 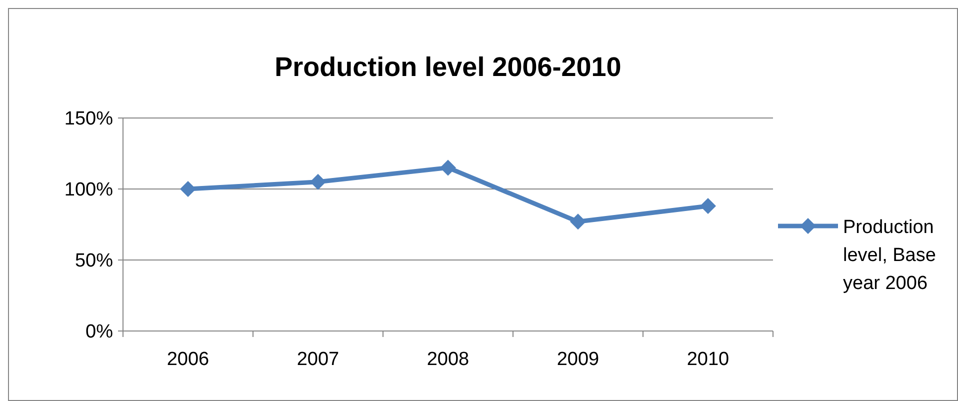 What do you see at coordinates (100, 332) in the screenshot?
I see `y-tick-label: 0%` at bounding box center [100, 332].